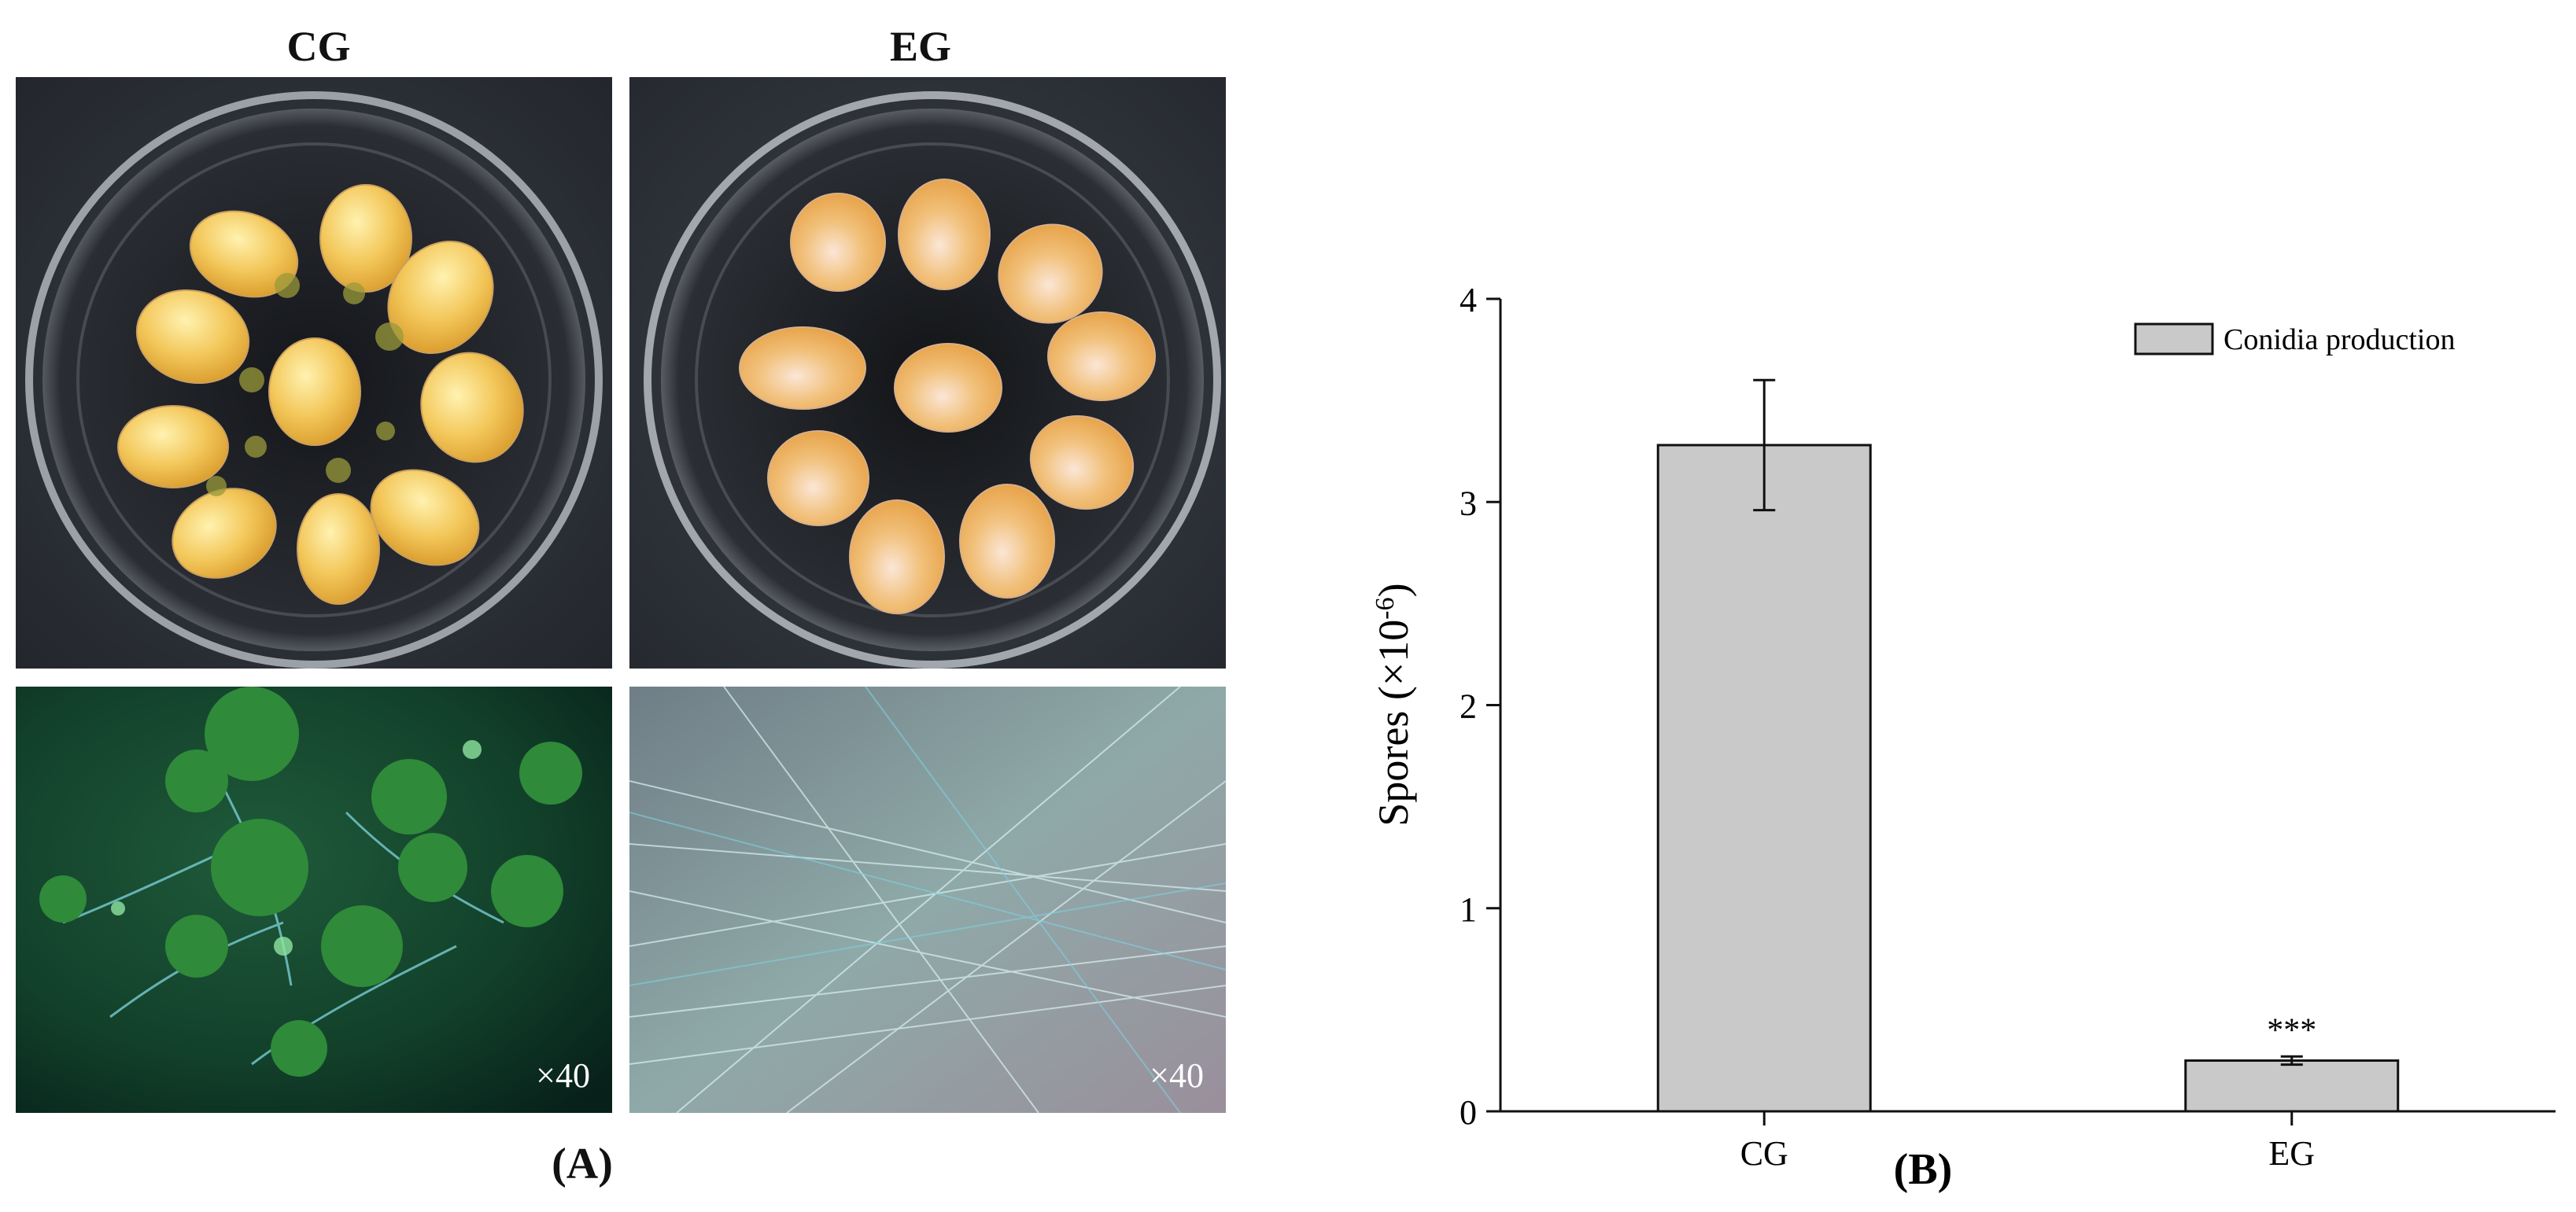  Describe the element at coordinates (1468, 1112) in the screenshot. I see `y-tick-label-0: 0` at that location.